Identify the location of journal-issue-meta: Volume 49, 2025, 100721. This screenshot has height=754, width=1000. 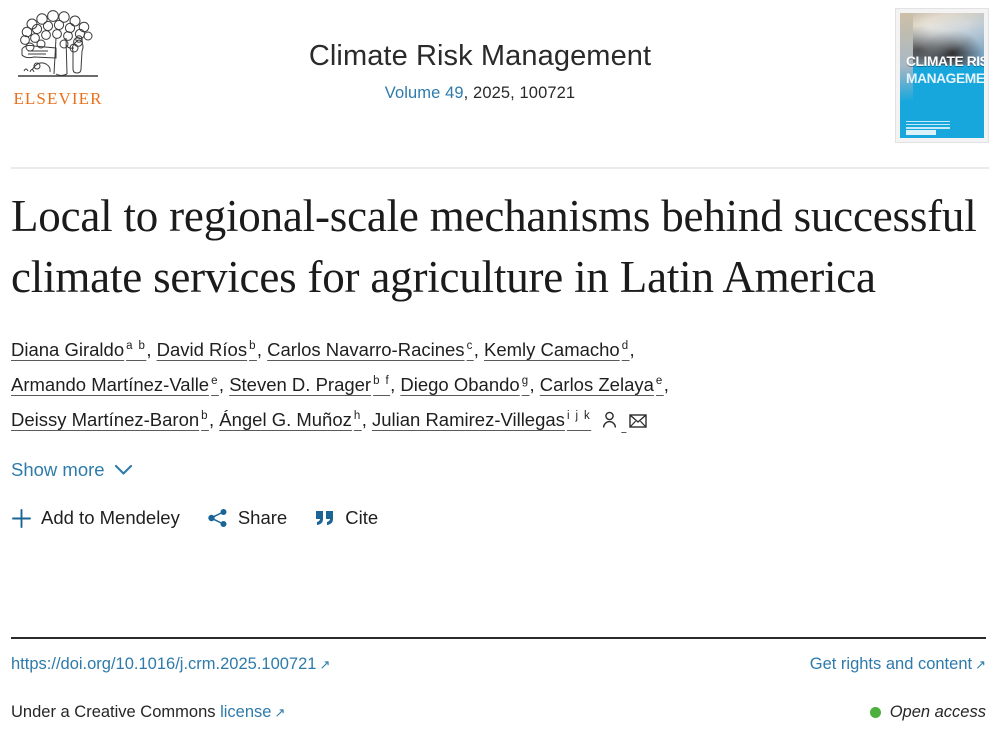
(480, 93).